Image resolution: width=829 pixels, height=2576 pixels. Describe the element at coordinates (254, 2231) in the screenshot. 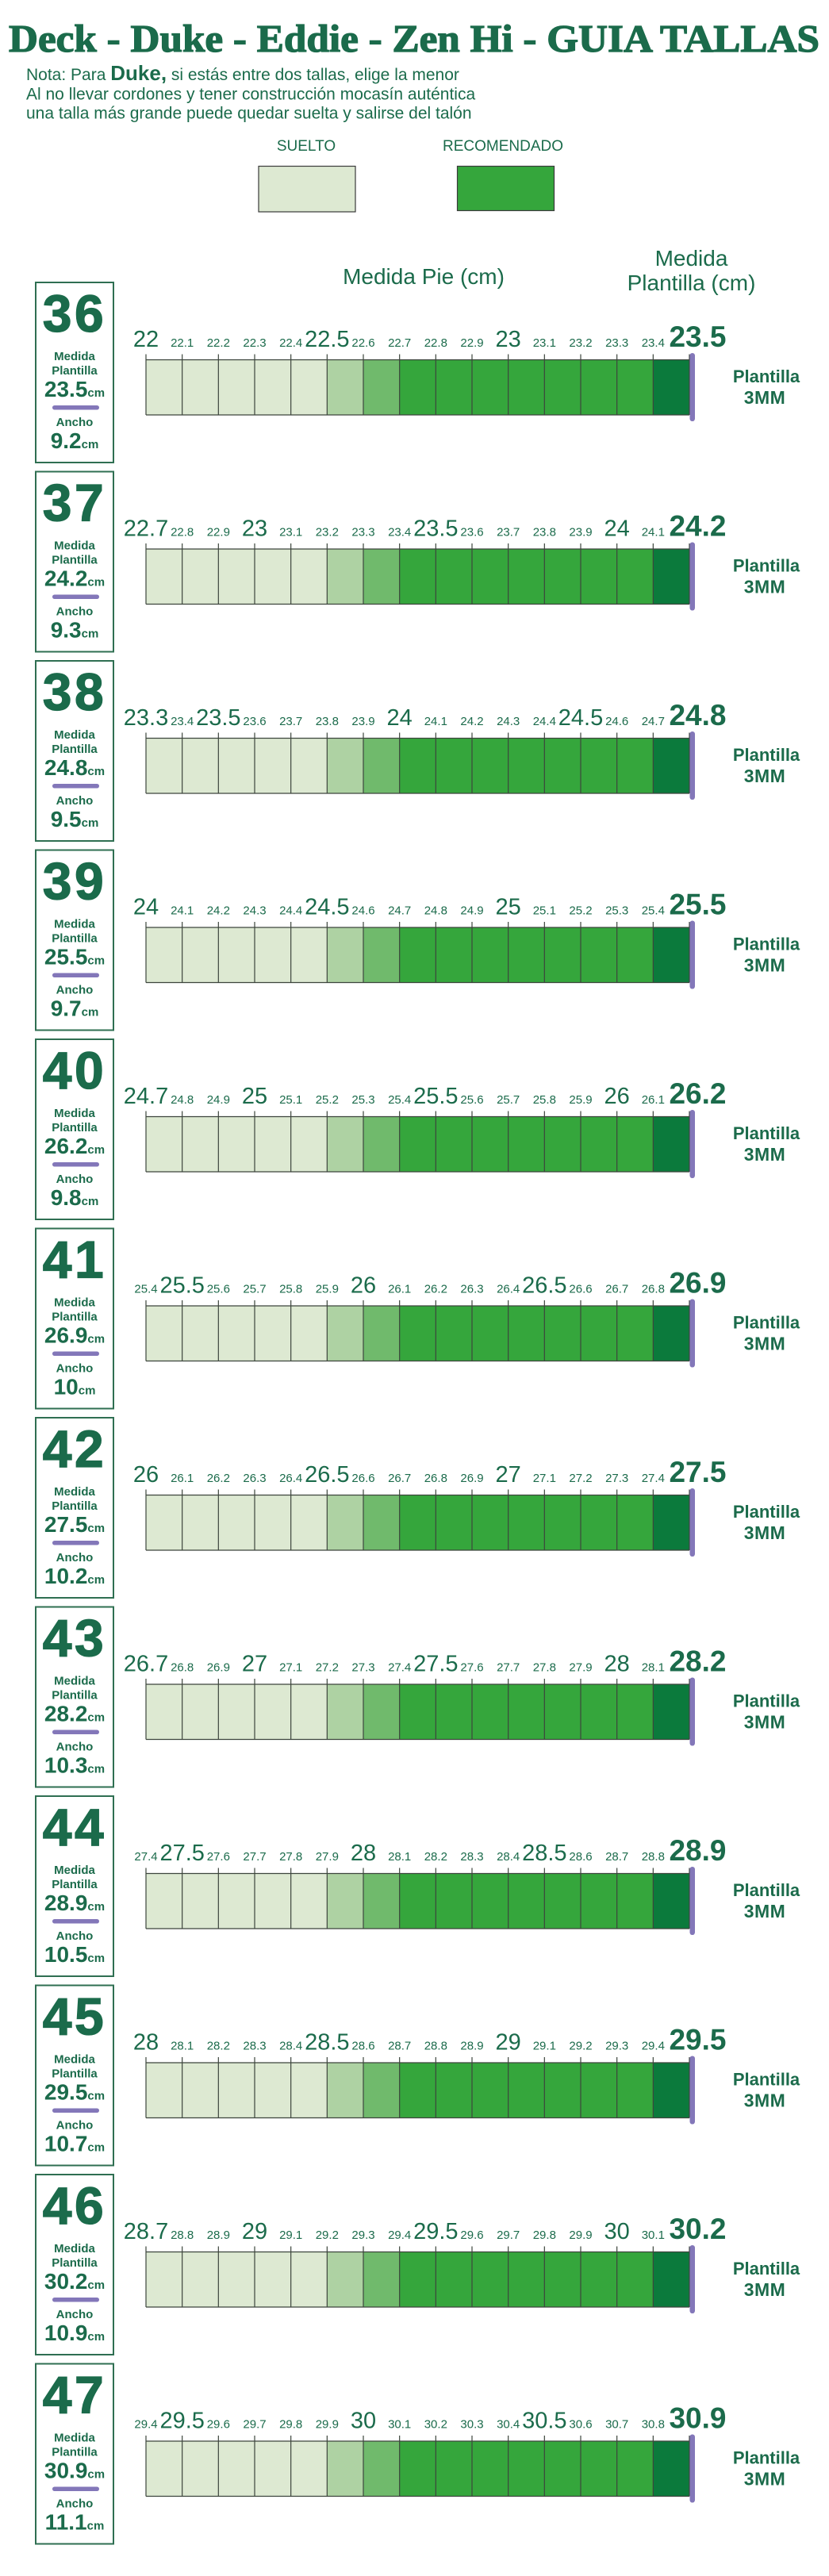

I see `svg-text: 29` at that location.